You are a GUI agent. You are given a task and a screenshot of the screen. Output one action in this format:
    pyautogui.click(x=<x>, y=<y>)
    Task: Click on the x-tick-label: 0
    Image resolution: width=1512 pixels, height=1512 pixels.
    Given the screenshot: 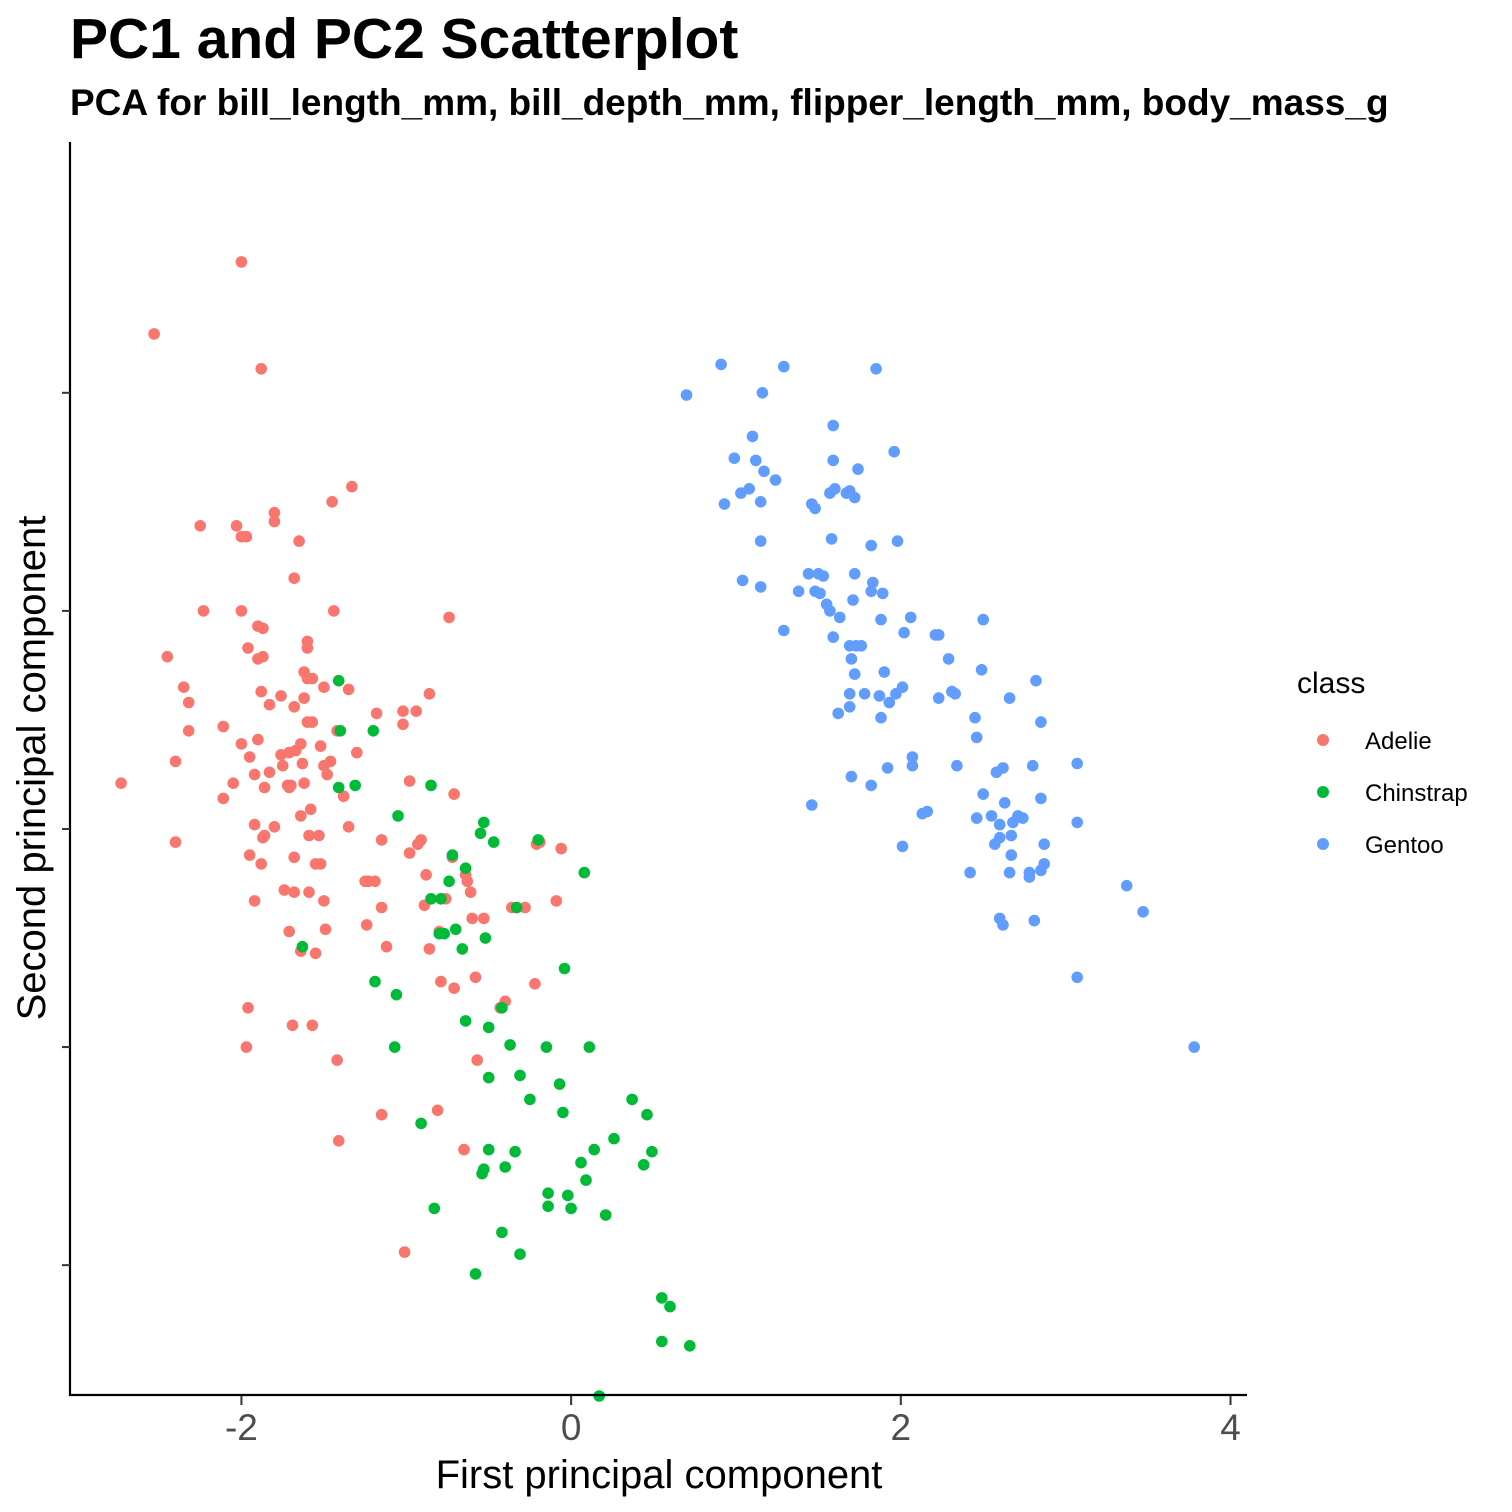 What is the action you would take?
    pyautogui.click(x=571, y=1427)
    